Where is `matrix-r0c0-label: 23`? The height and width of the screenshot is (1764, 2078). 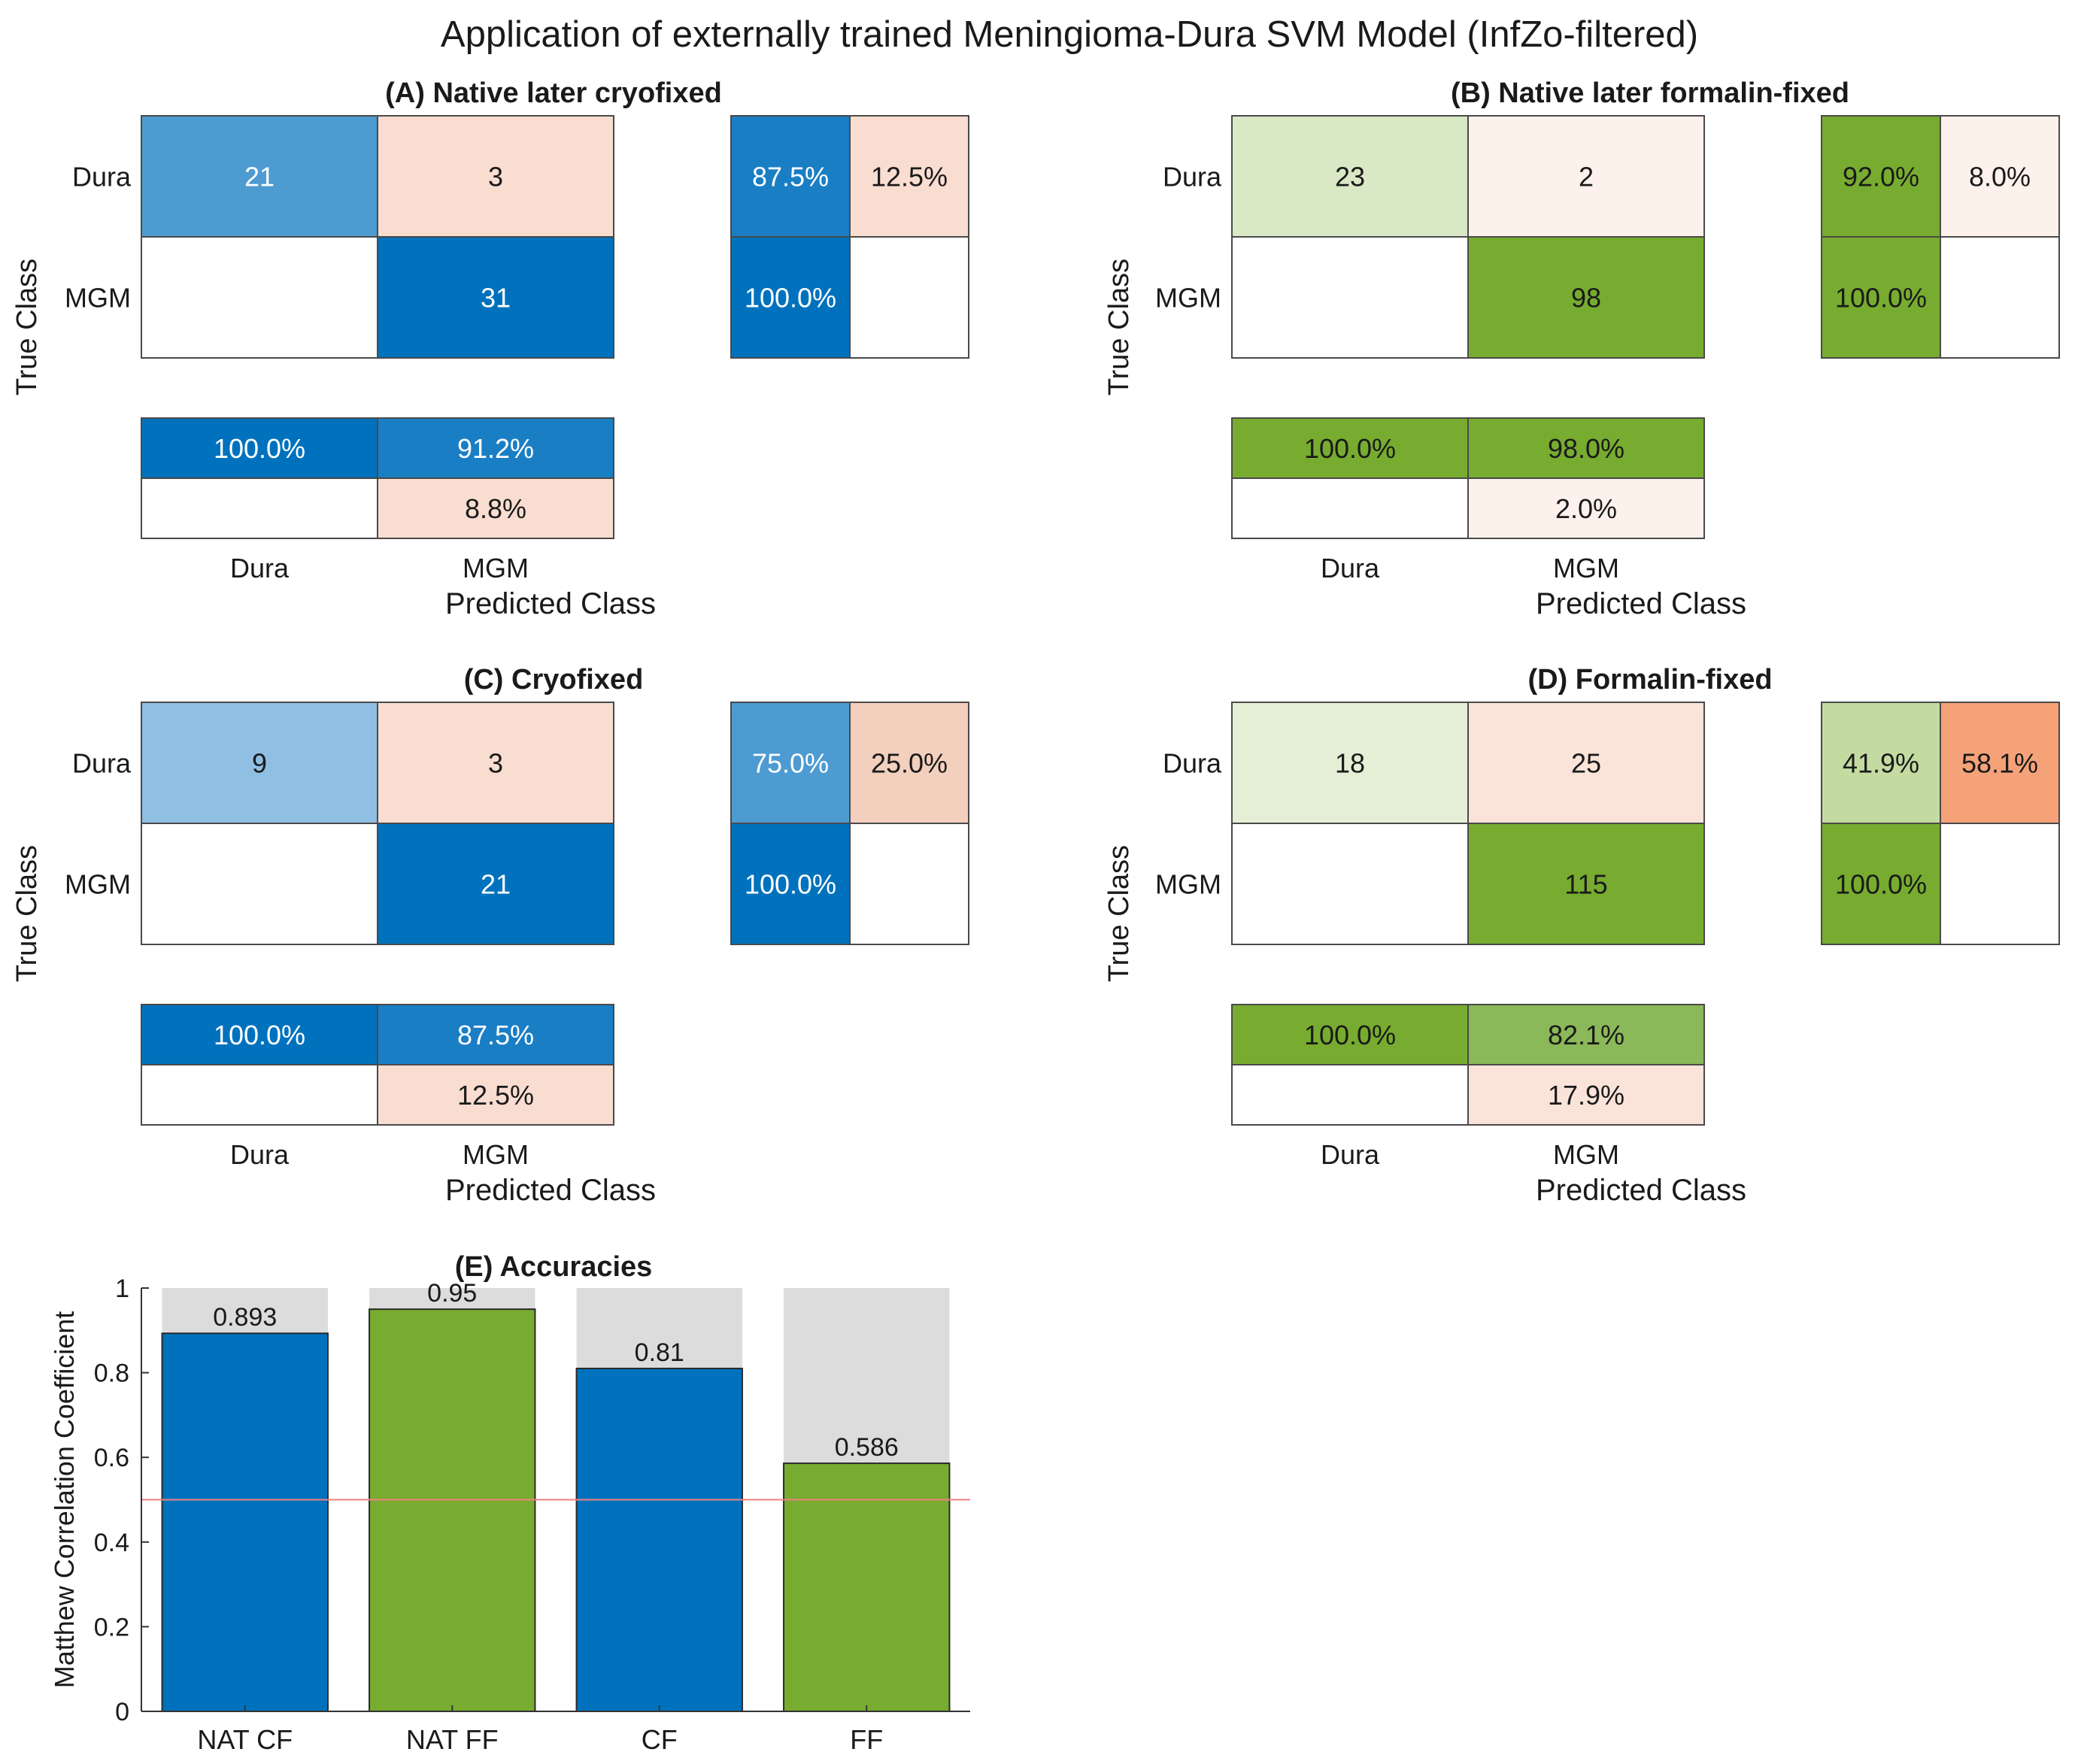 matrix-r0c0-label: 23 is located at coordinates (1350, 177).